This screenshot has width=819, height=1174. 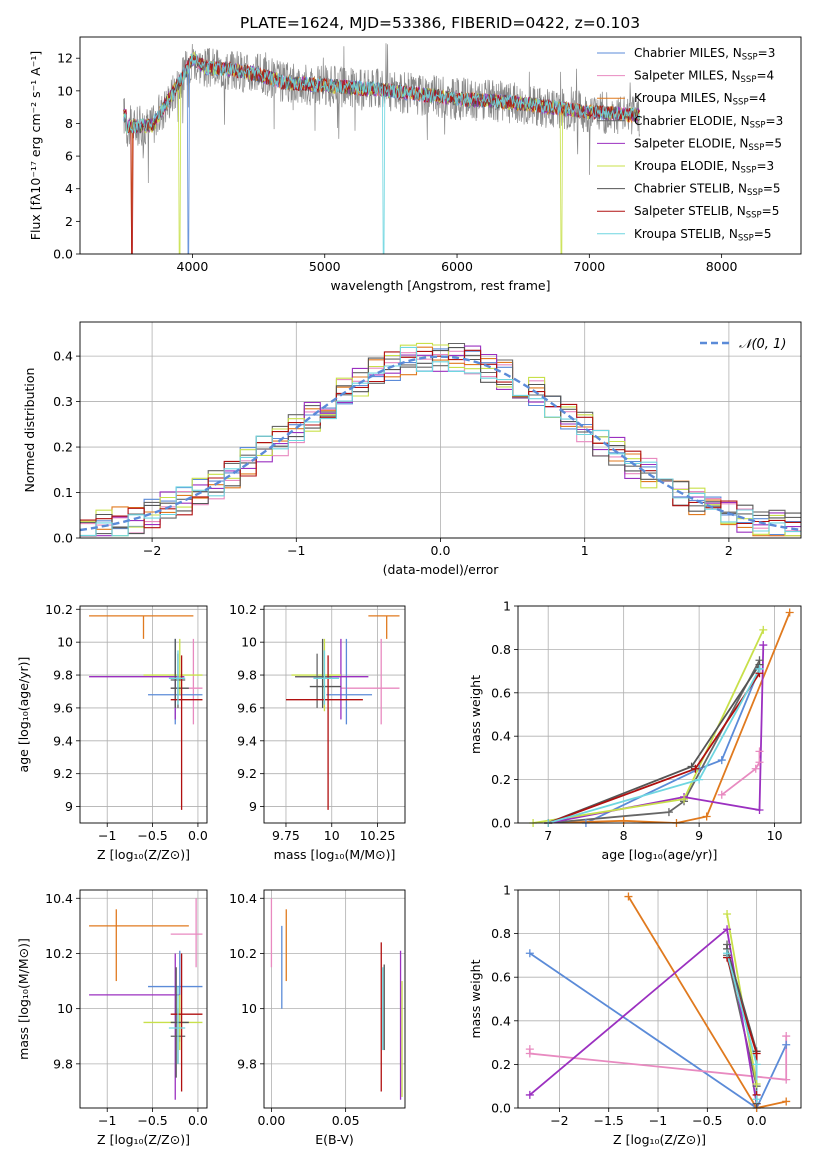 I want to click on y-tick-label: 9.2, so click(x=247, y=773).